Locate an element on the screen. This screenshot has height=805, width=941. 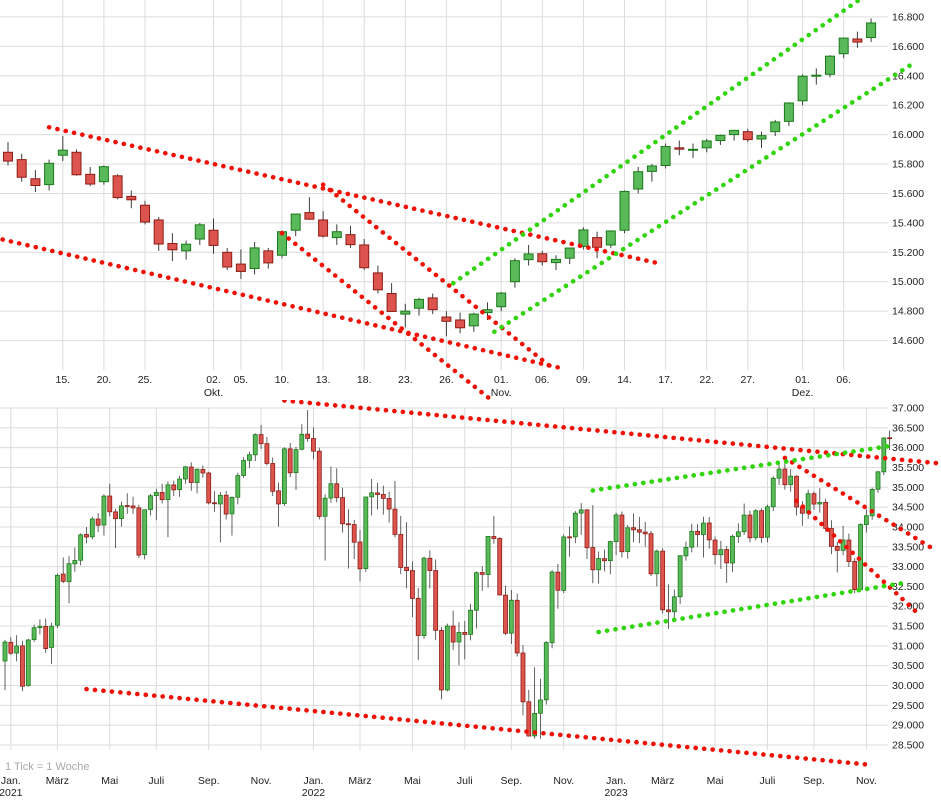
x-axis-label: 06. is located at coordinates (843, 380).